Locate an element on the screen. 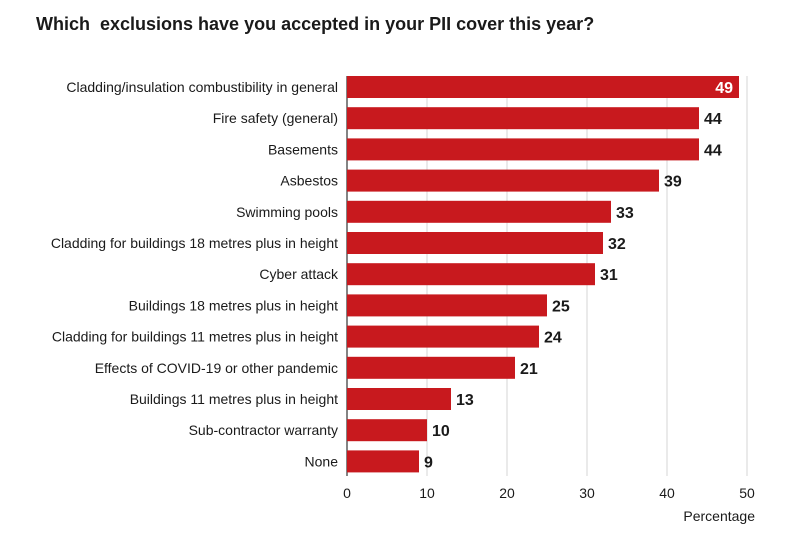  x-tick-label: 10 is located at coordinates (427, 493).